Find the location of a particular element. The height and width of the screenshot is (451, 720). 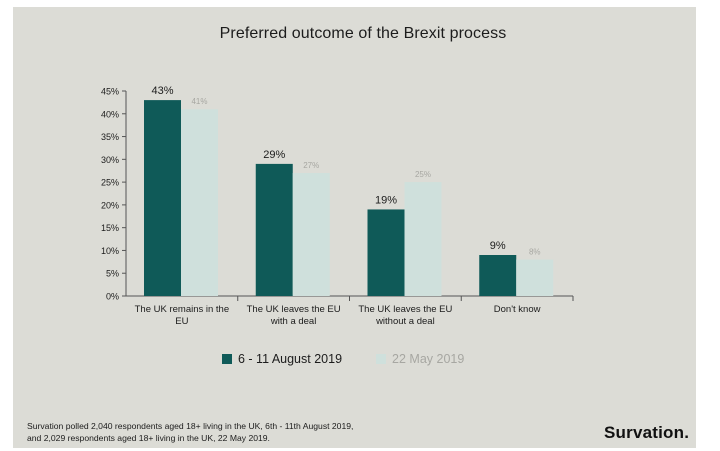

y-tick-label-2: 10% is located at coordinates (110, 251).